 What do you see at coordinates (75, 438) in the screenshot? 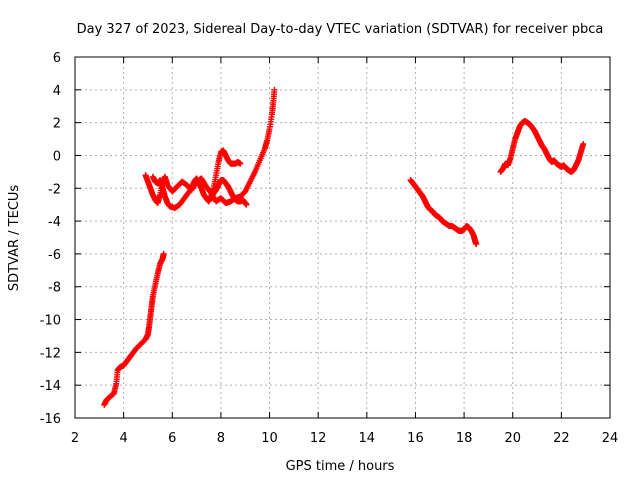
I see `x-tick-label: 2` at bounding box center [75, 438].